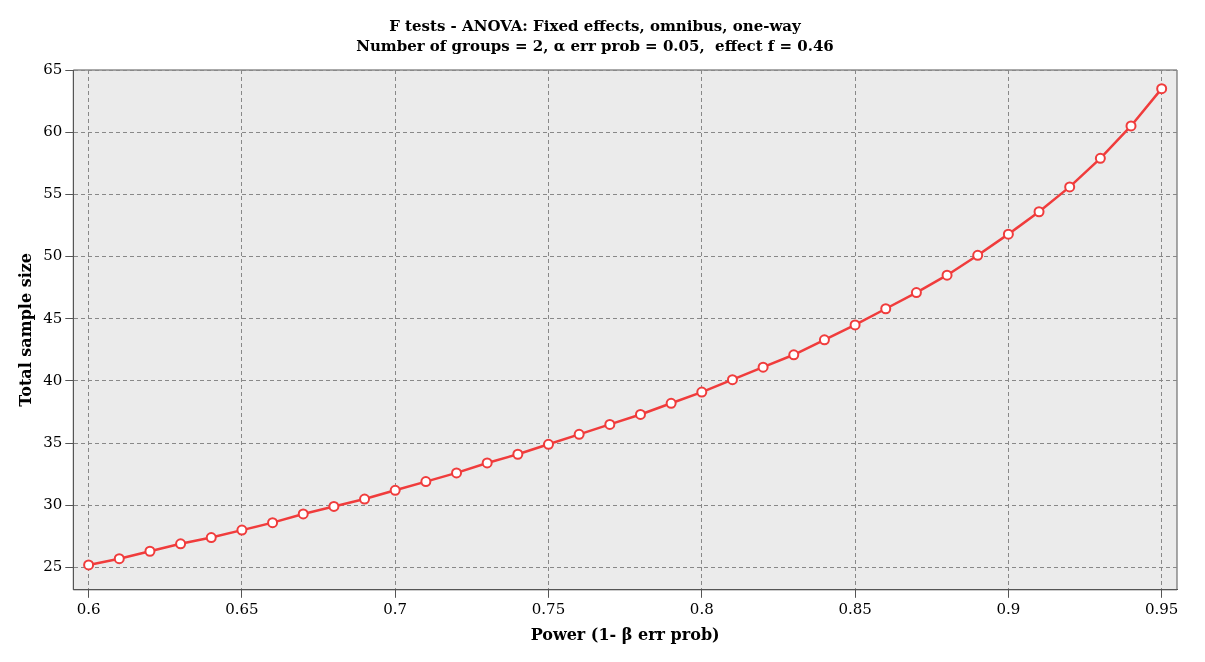  Describe the element at coordinates (1161, 608) in the screenshot. I see `x-tick-label: 0.95` at that location.